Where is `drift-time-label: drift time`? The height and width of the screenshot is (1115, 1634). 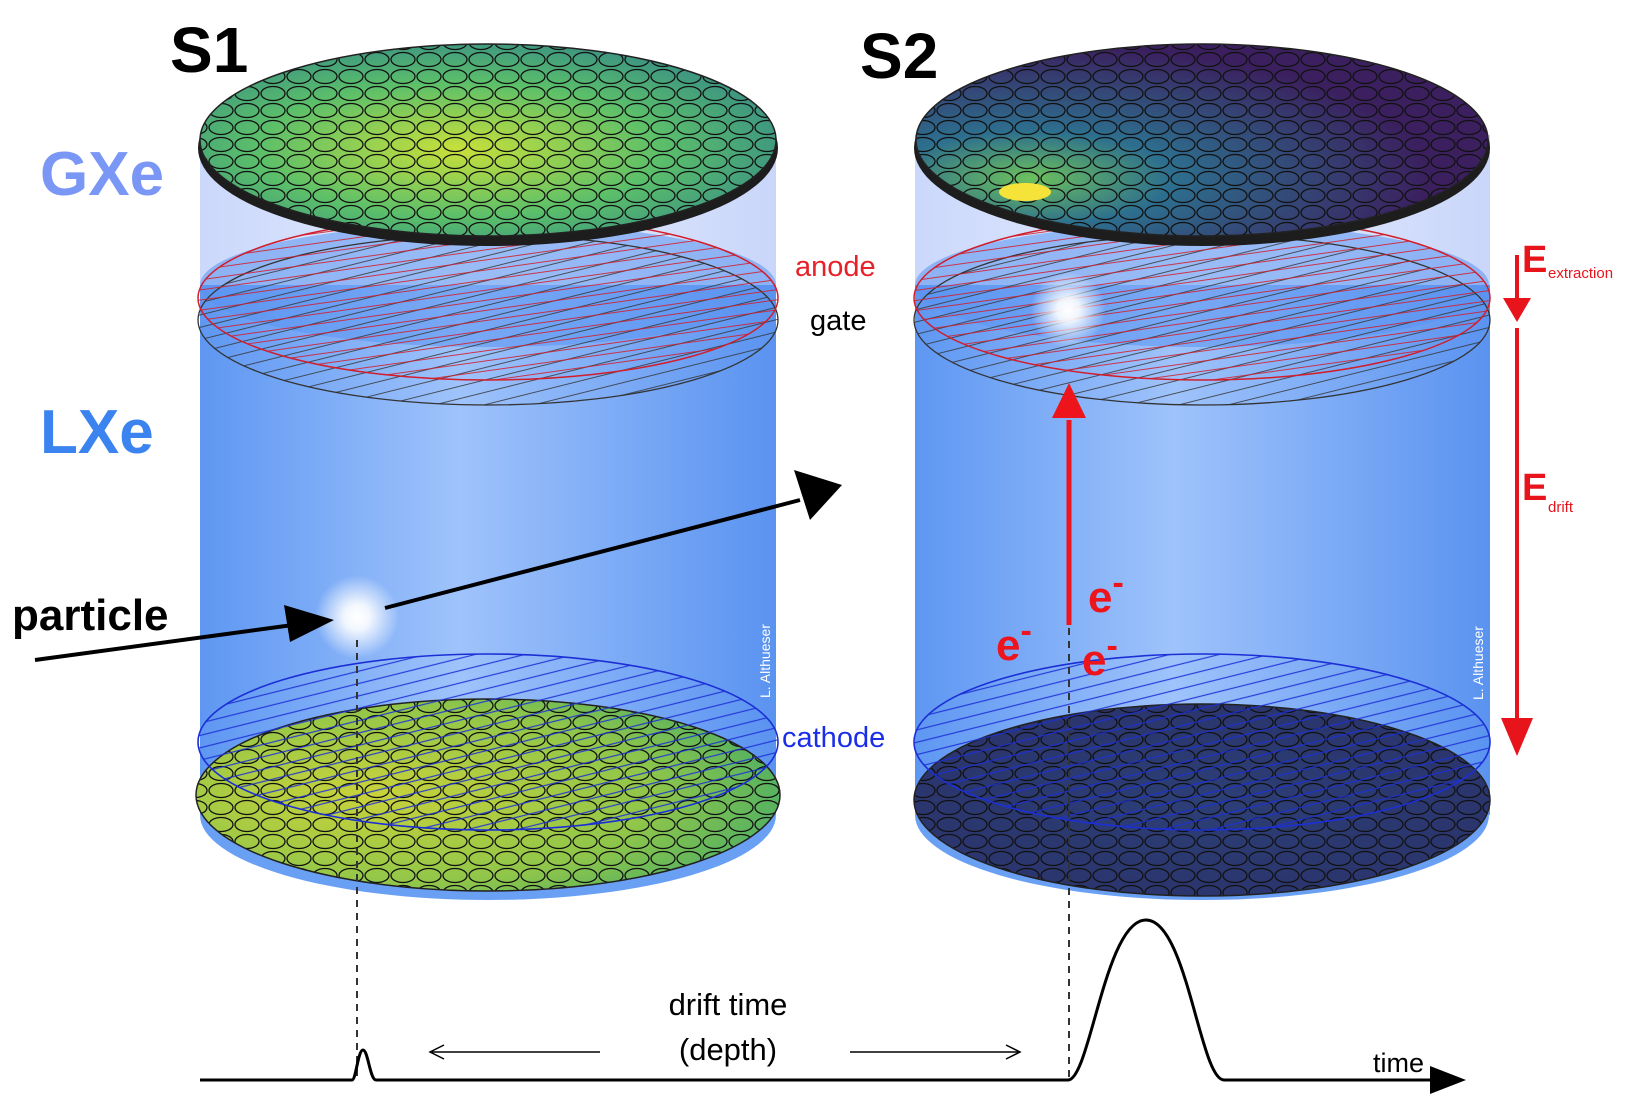
drift-time-label: drift time is located at coordinates (728, 1004).